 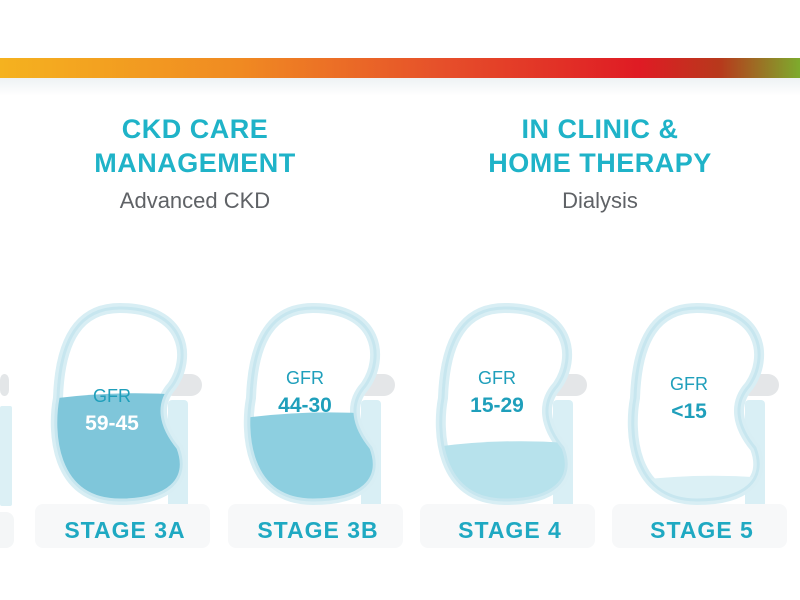 I want to click on therapy-heading-line2: HOME THERAPY, so click(x=600, y=163).